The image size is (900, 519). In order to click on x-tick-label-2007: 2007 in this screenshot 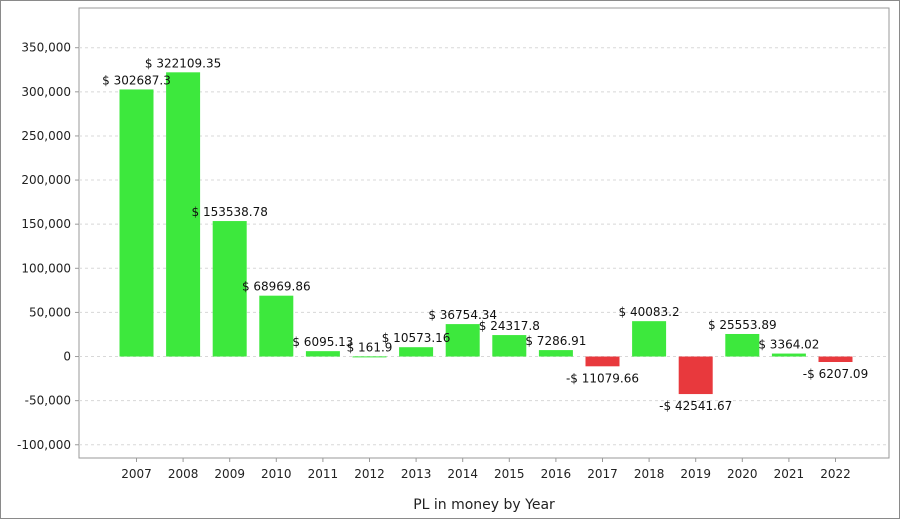, I will do `click(136, 474)`.